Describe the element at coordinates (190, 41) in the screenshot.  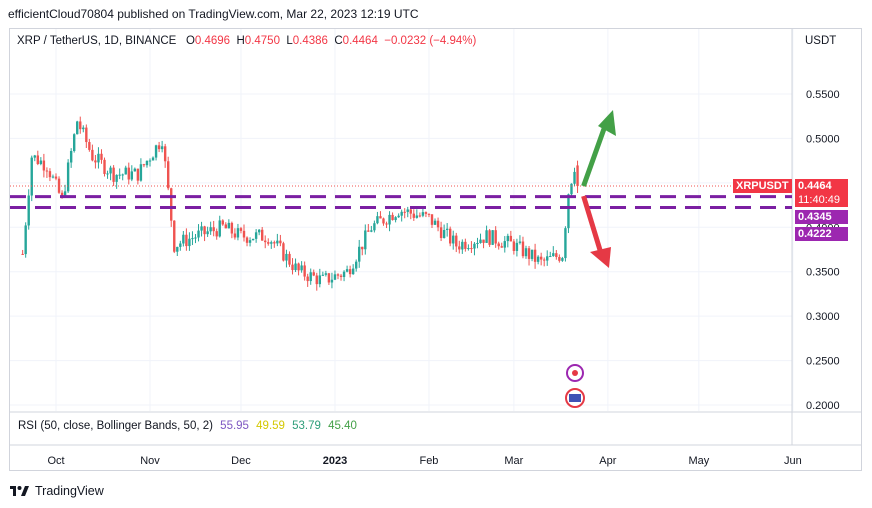
I see `open-label: O` at that location.